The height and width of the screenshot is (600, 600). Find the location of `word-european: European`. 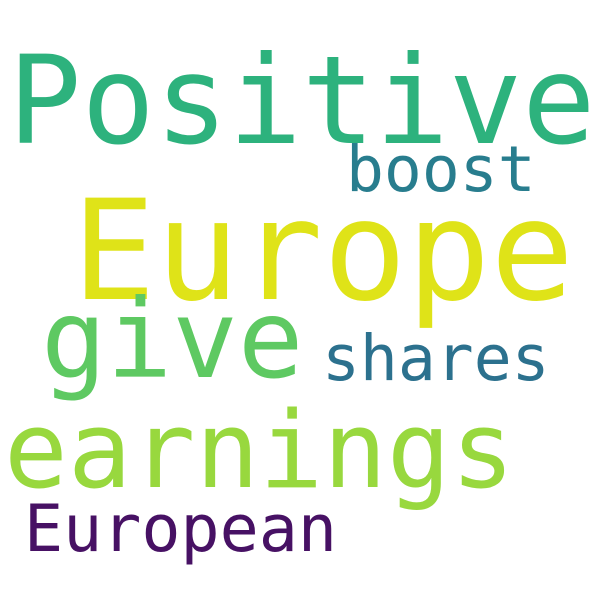

word-european: European is located at coordinates (181, 529).